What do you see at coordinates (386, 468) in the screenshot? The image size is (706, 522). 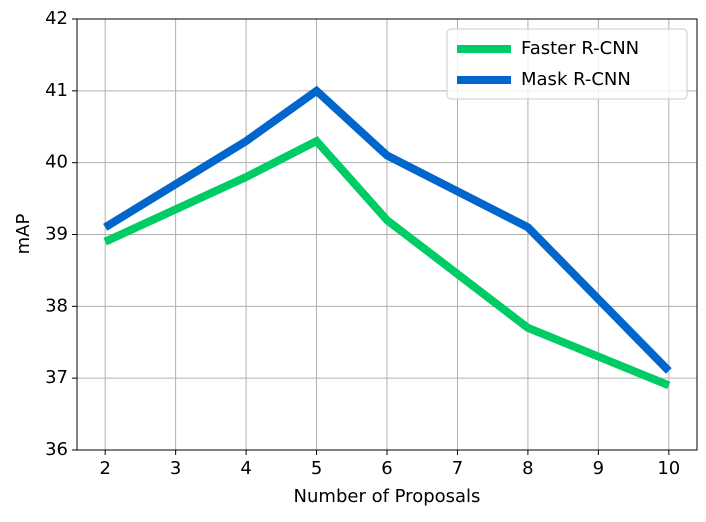 I see `x-tick-label: 6` at bounding box center [386, 468].